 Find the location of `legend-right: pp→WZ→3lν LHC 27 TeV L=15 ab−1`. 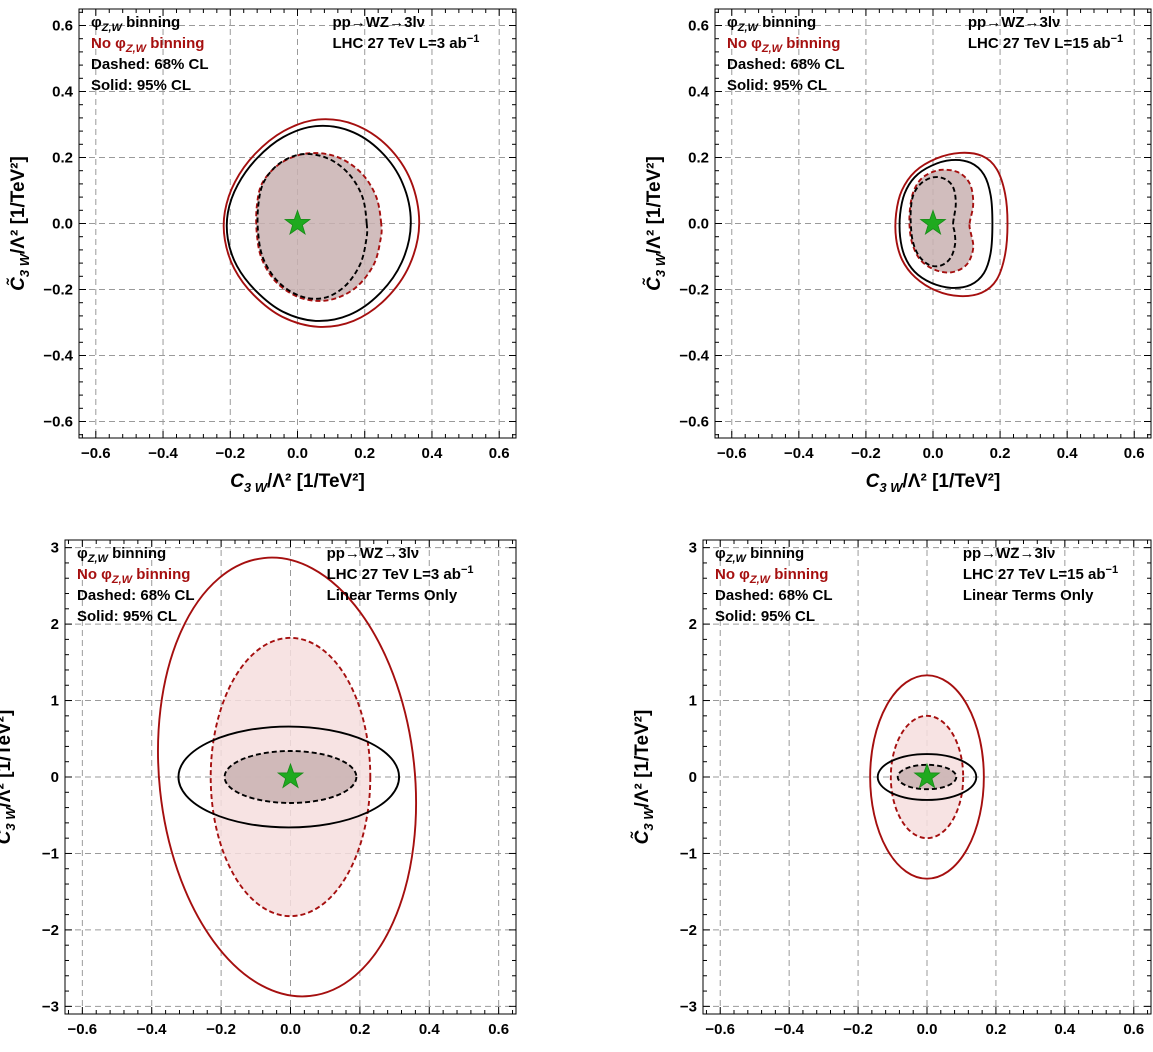

legend-right: pp→WZ→3lν LHC 27 TeV L=15 ab−1 is located at coordinates (1045, 33).